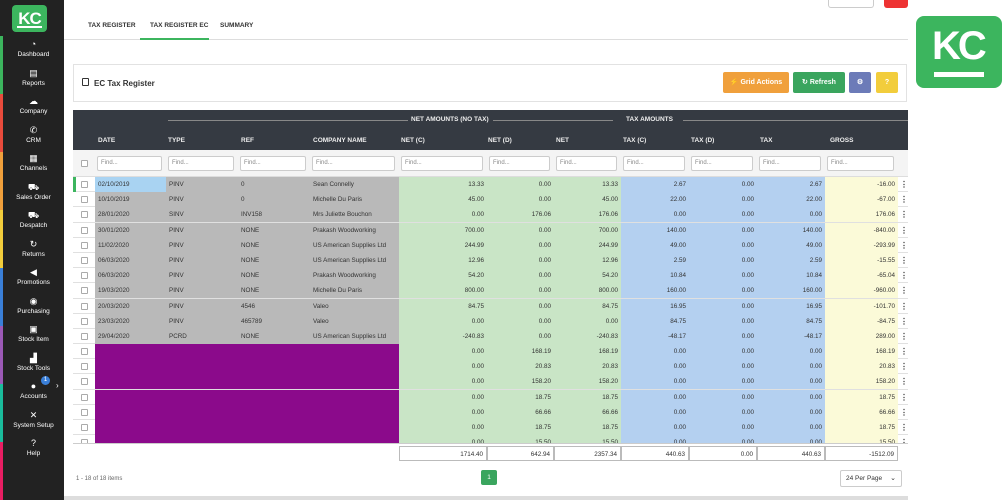  I want to click on sidebar-item-reports: ▤ Reports, so click(33, 80).